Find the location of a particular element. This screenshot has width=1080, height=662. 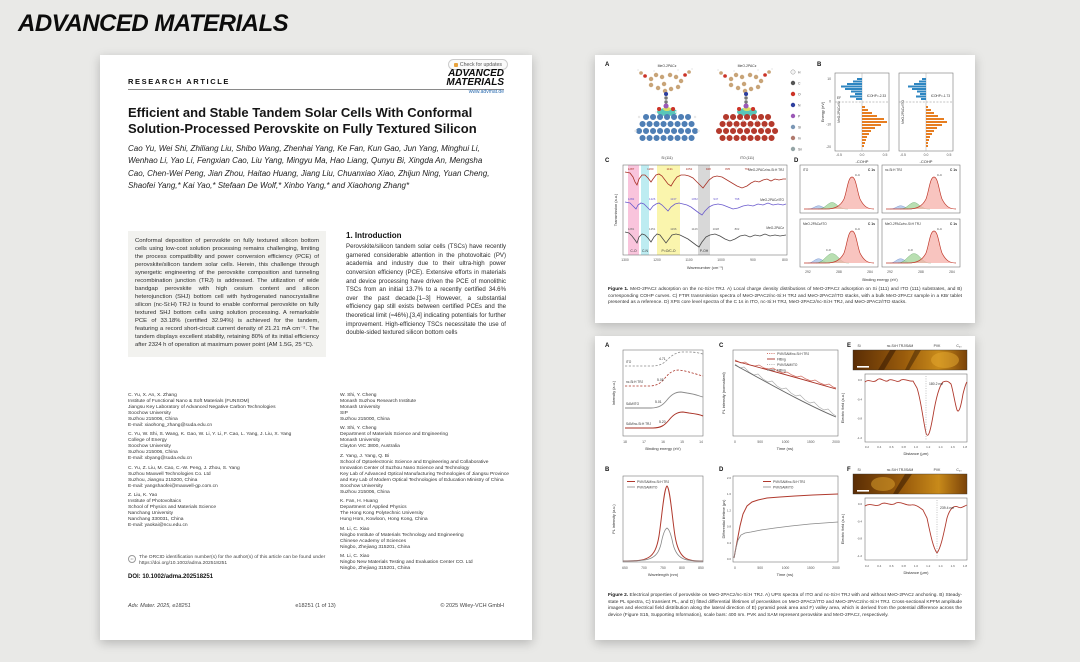

ftir-curve-trj is located at coordinates (705, 180).